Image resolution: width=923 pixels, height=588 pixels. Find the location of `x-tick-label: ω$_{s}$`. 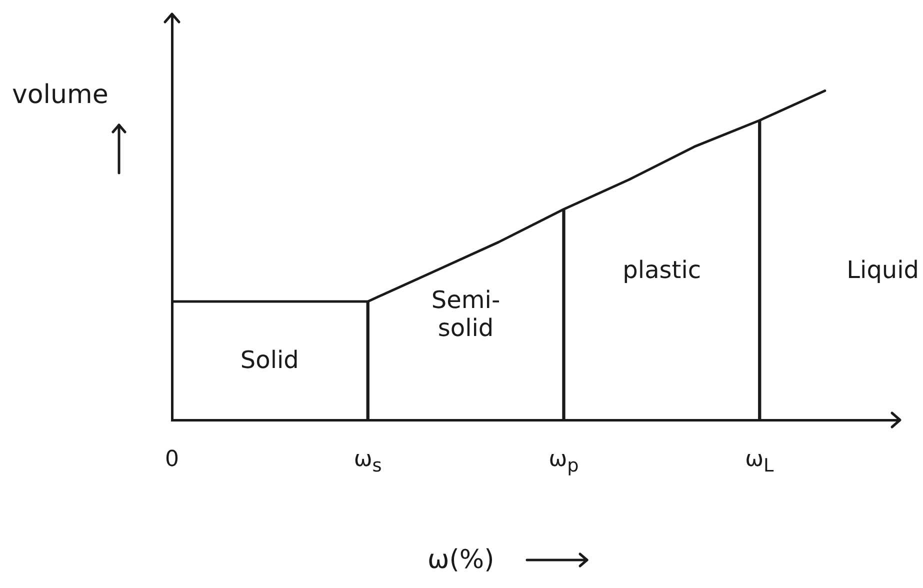

x-tick-label: ω$_{s}$ is located at coordinates (368, 462).